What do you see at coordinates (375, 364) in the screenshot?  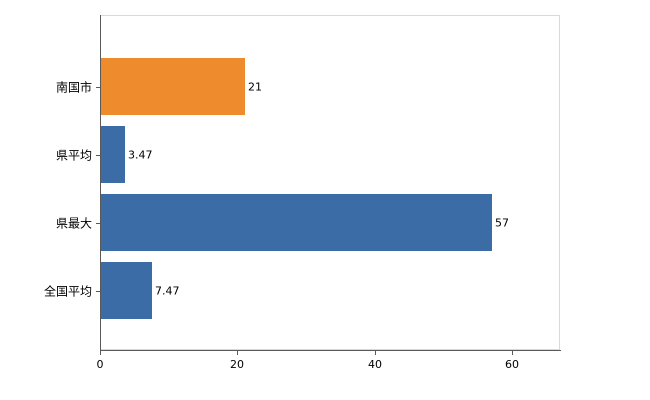 I see `x-axis-tick-label: 40` at bounding box center [375, 364].